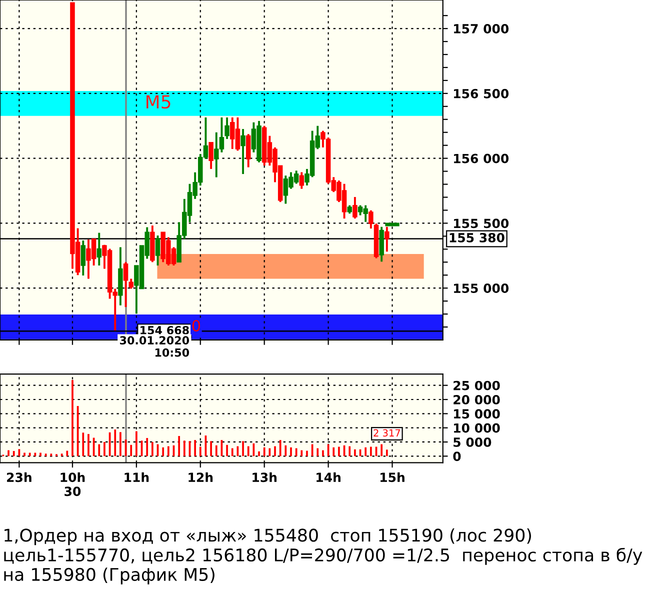  I want to click on x-tick-label: 11h, so click(136, 477).